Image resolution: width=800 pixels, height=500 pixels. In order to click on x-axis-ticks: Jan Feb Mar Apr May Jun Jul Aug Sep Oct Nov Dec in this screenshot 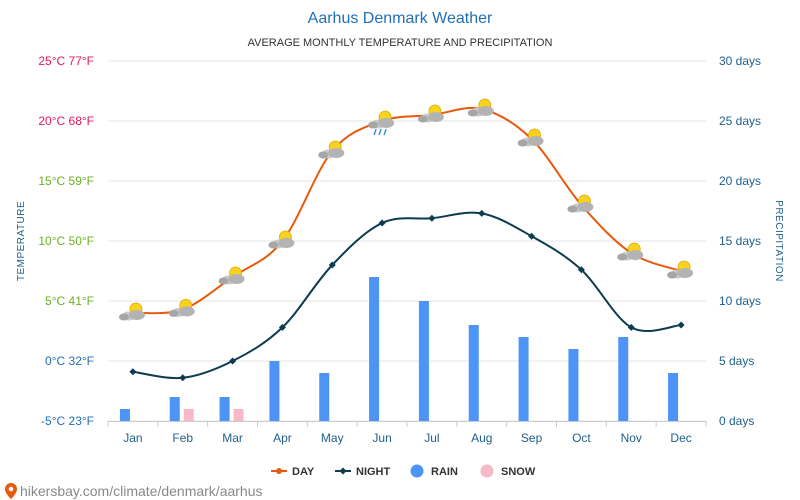, I will do `click(407, 433)`.